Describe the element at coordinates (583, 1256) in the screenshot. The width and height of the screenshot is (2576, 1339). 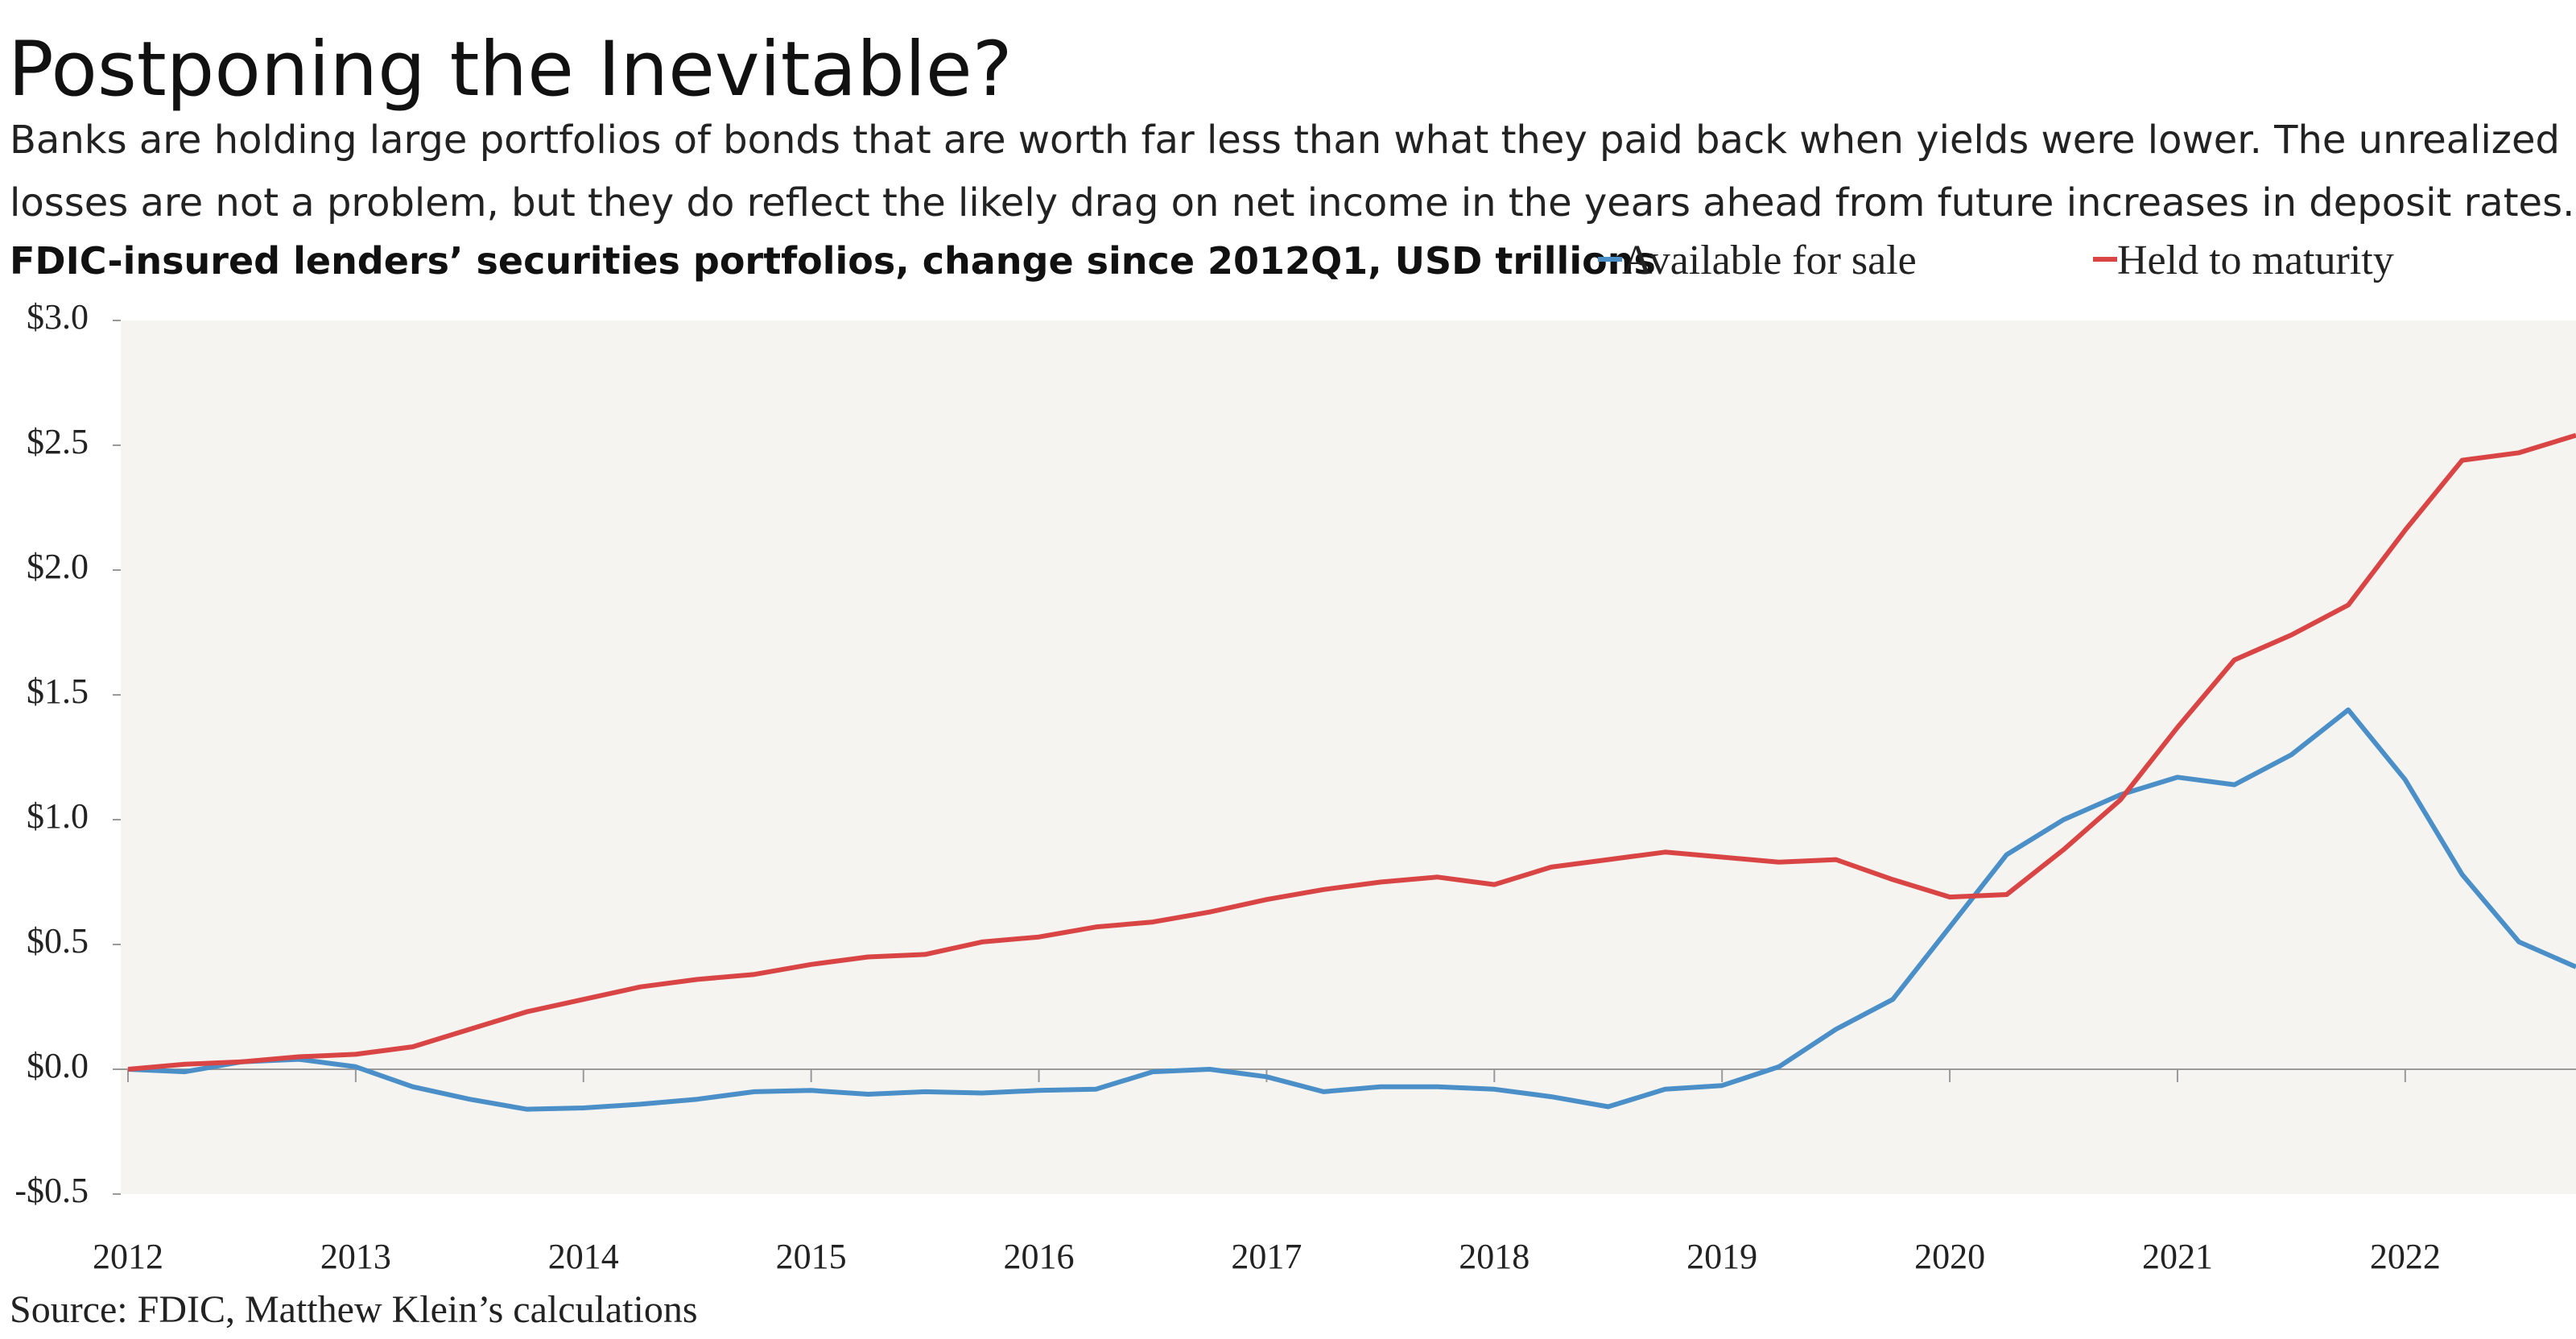
I see `x-tick-label: 2014` at that location.